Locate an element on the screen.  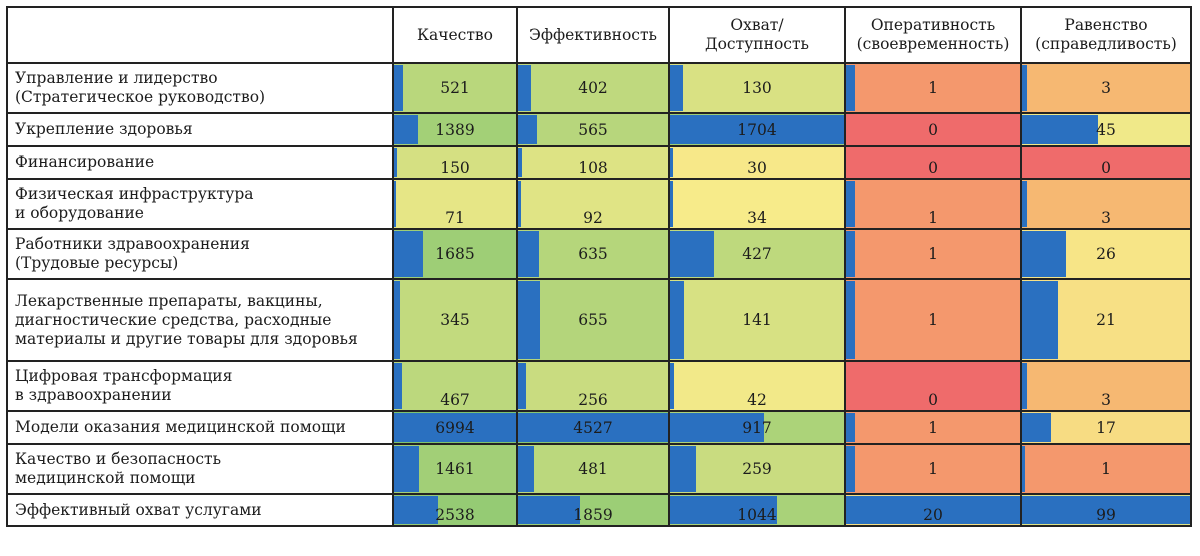
heatmap-cell: 402 is located at coordinates (593, 88).